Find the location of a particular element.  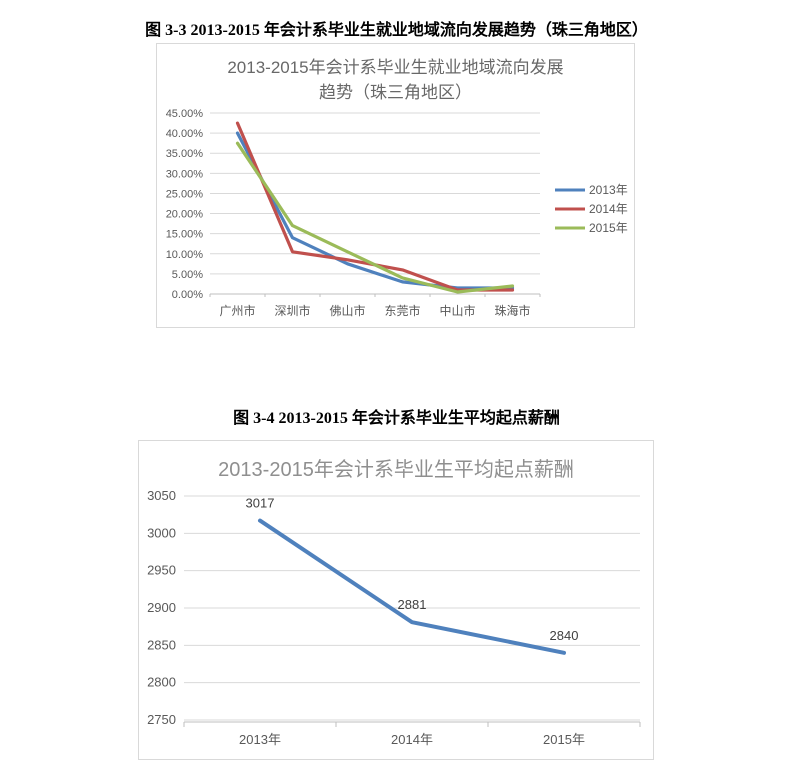

x-axis-category-label: 2015年 is located at coordinates (564, 739).